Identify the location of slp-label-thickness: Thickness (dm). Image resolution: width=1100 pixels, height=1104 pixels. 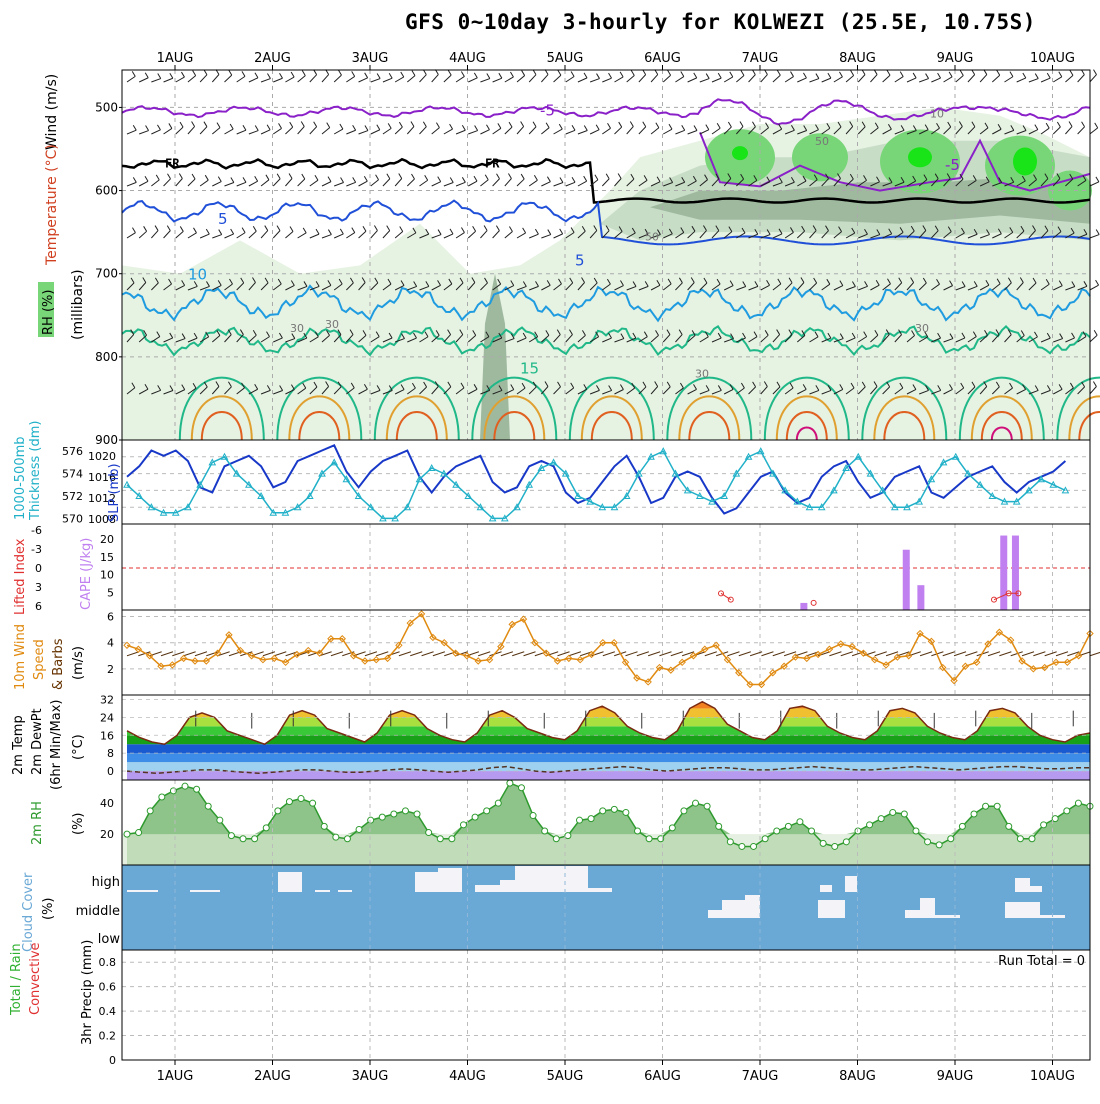
(35, 471).